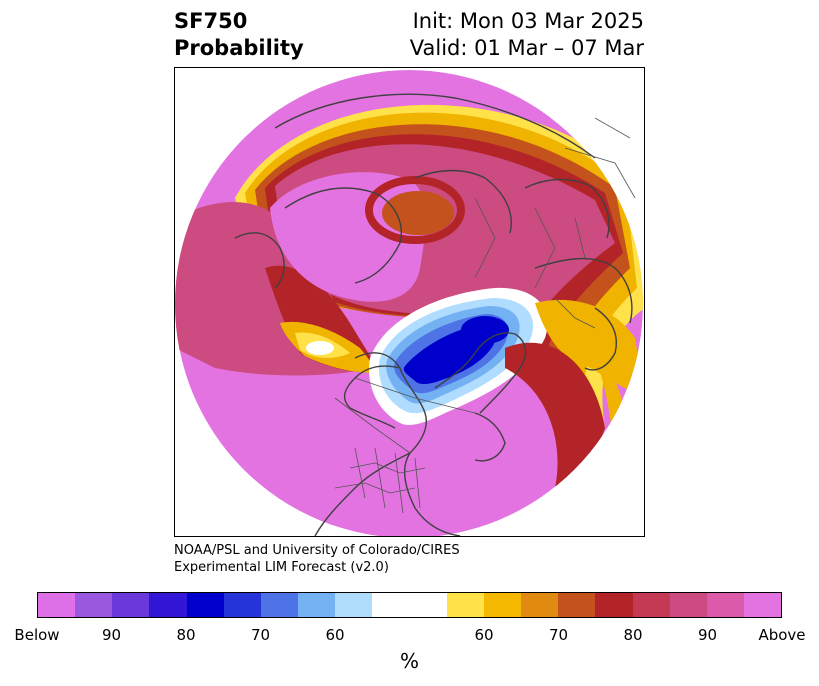 The width and height of the screenshot is (819, 686). Describe the element at coordinates (409, 661) in the screenshot. I see `colorbar-unit-label: %` at that location.